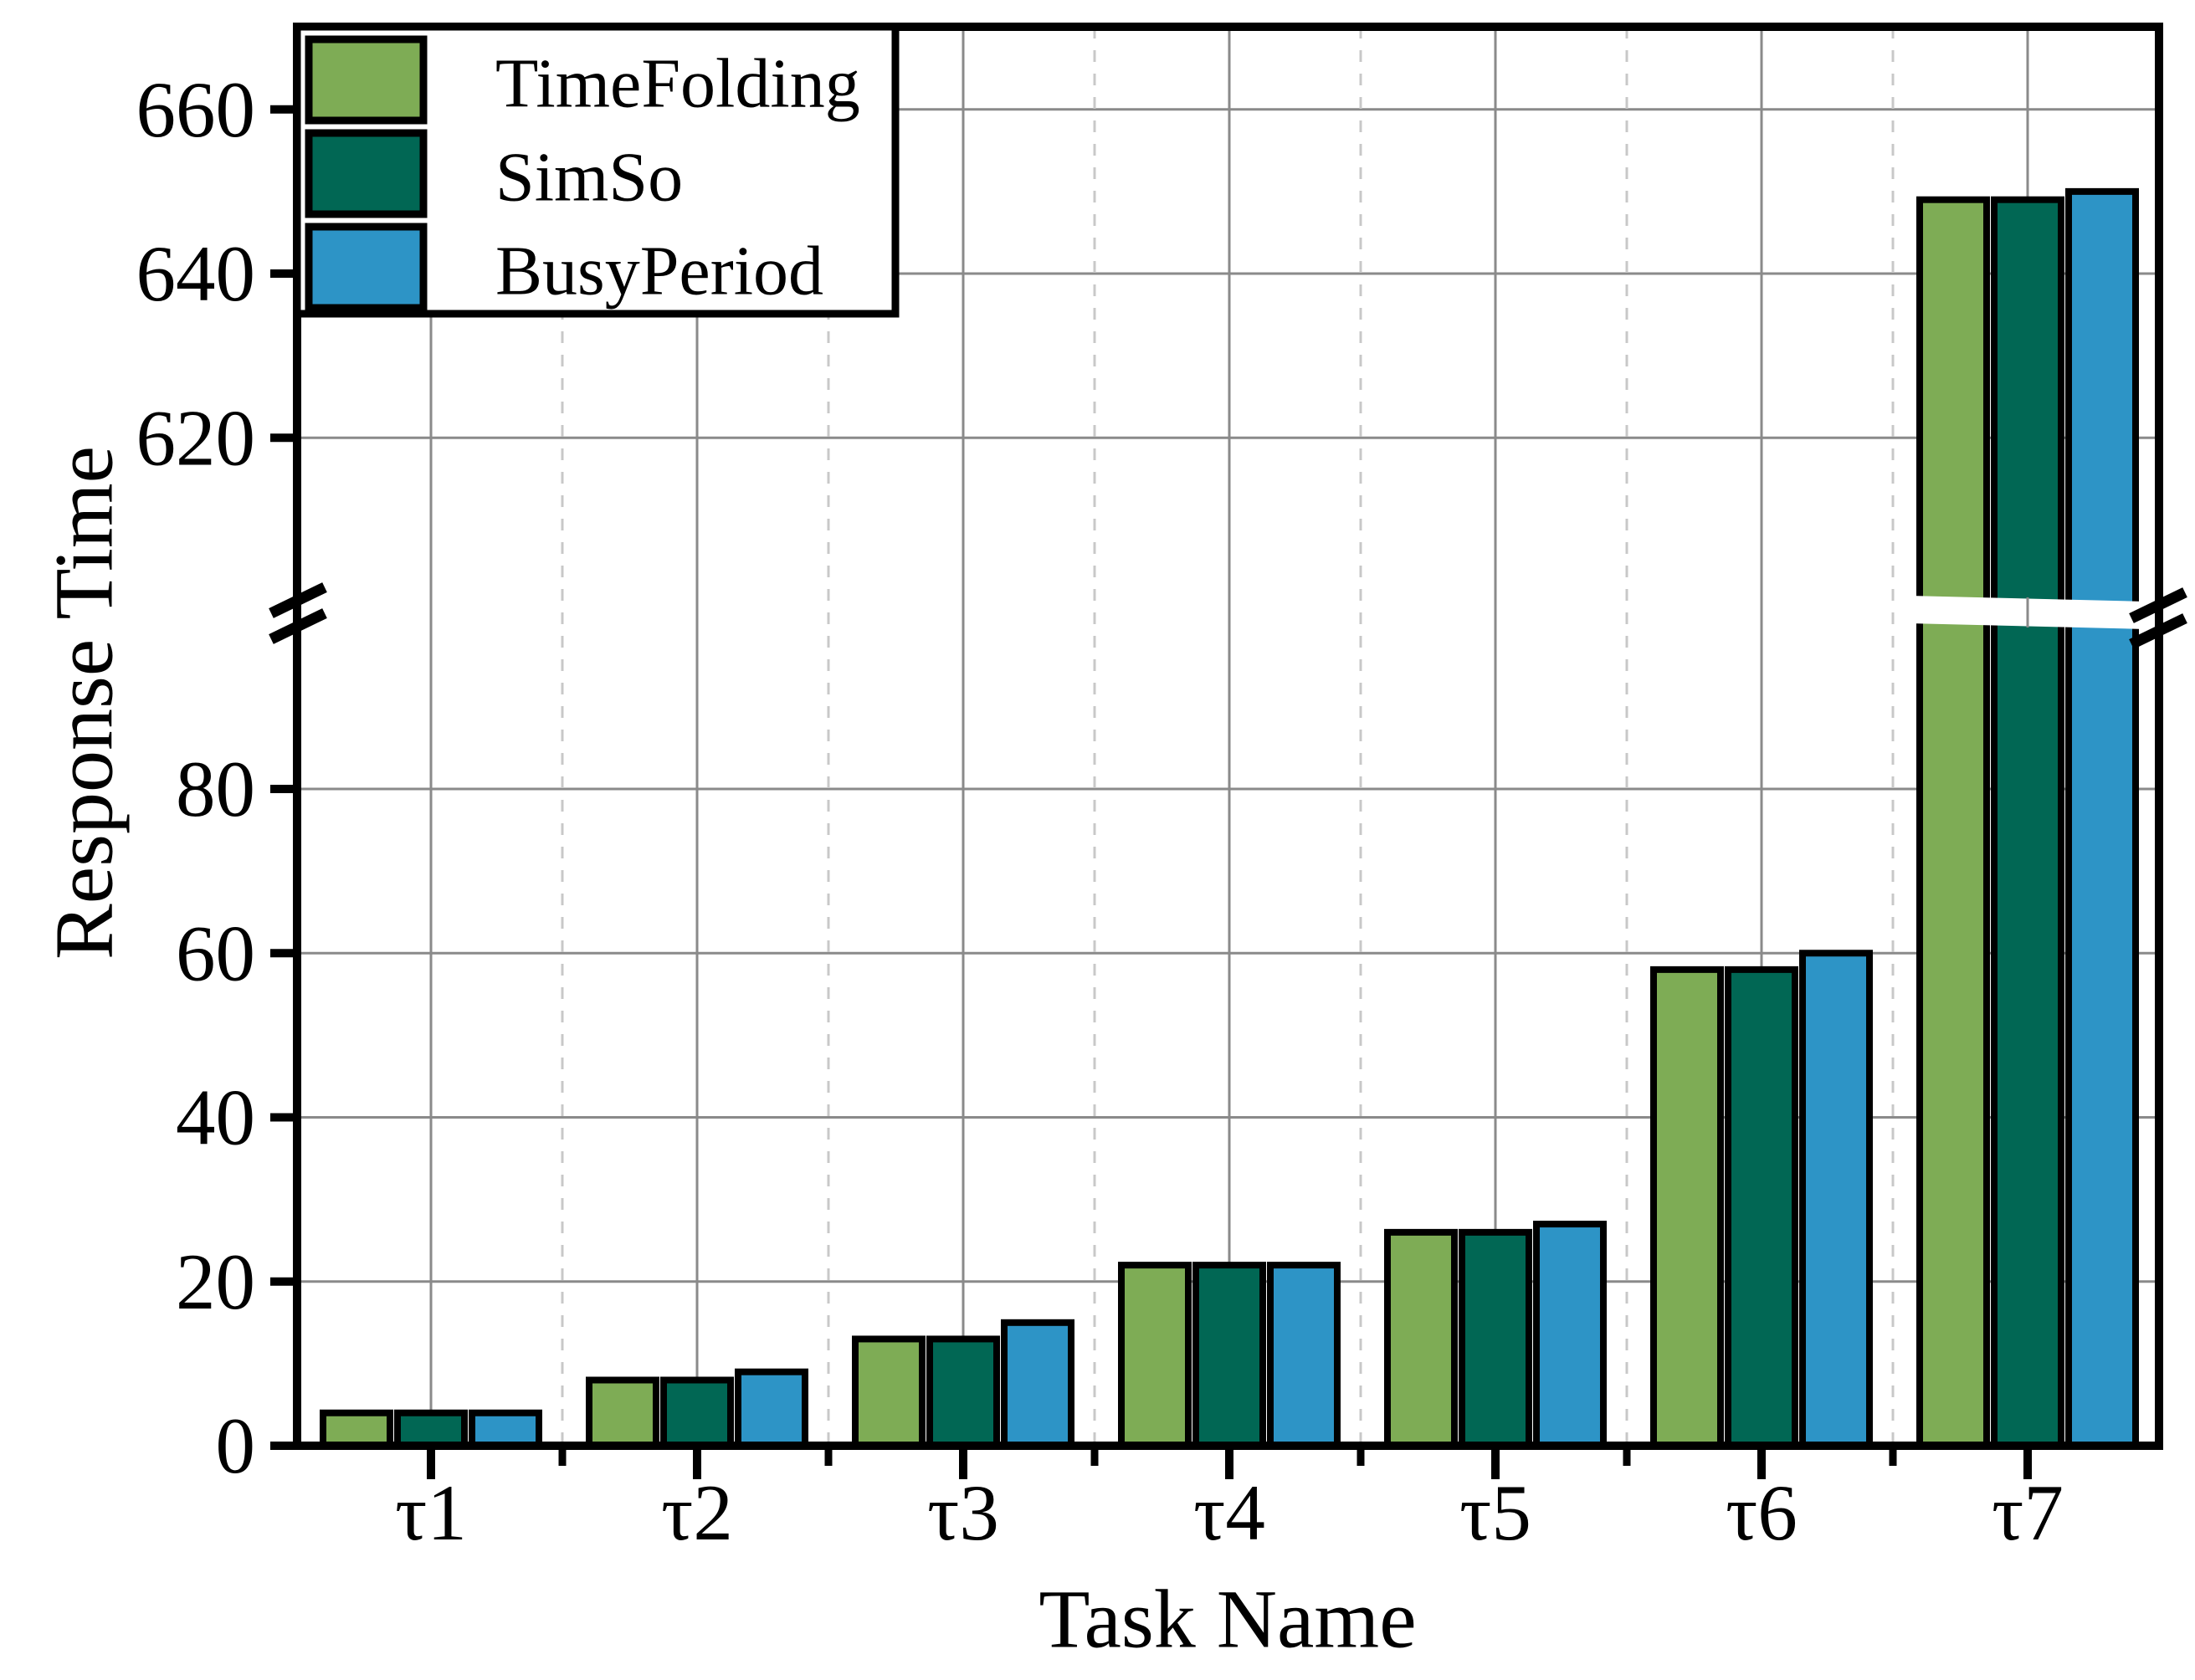 The image size is (2195, 1680). Describe the element at coordinates (1495, 1338) in the screenshot. I see `bar-τ5-SimSo` at that location.